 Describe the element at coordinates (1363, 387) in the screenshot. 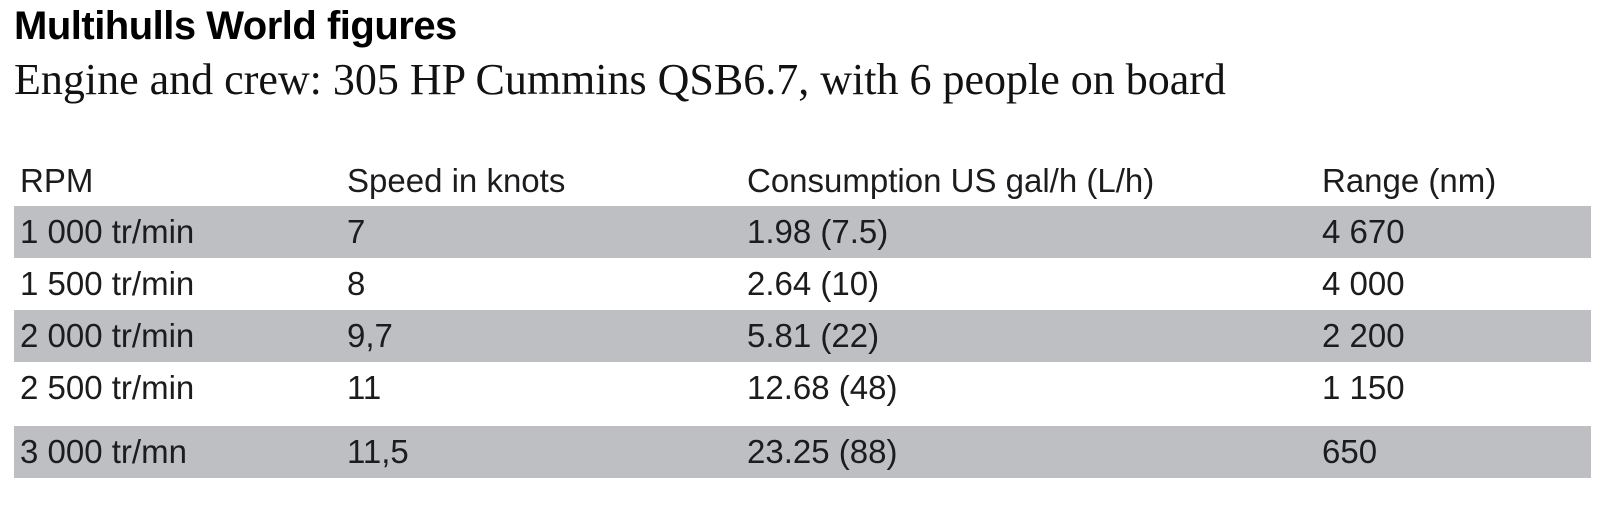

I see `table-cell: 1 150` at that location.